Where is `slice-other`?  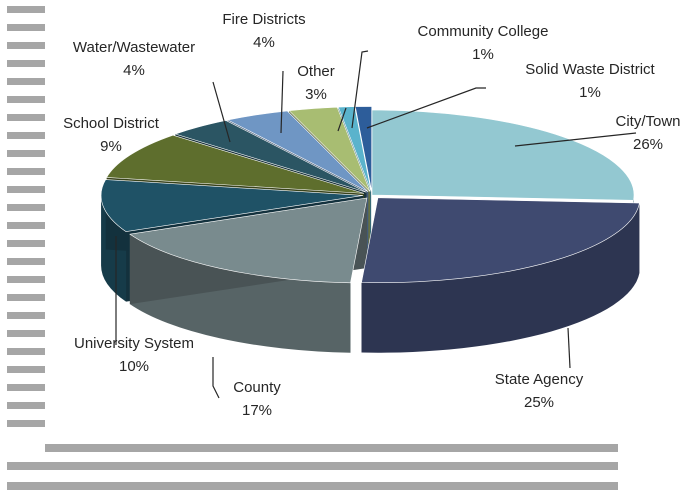
slice-other is located at coordinates (329, 149).